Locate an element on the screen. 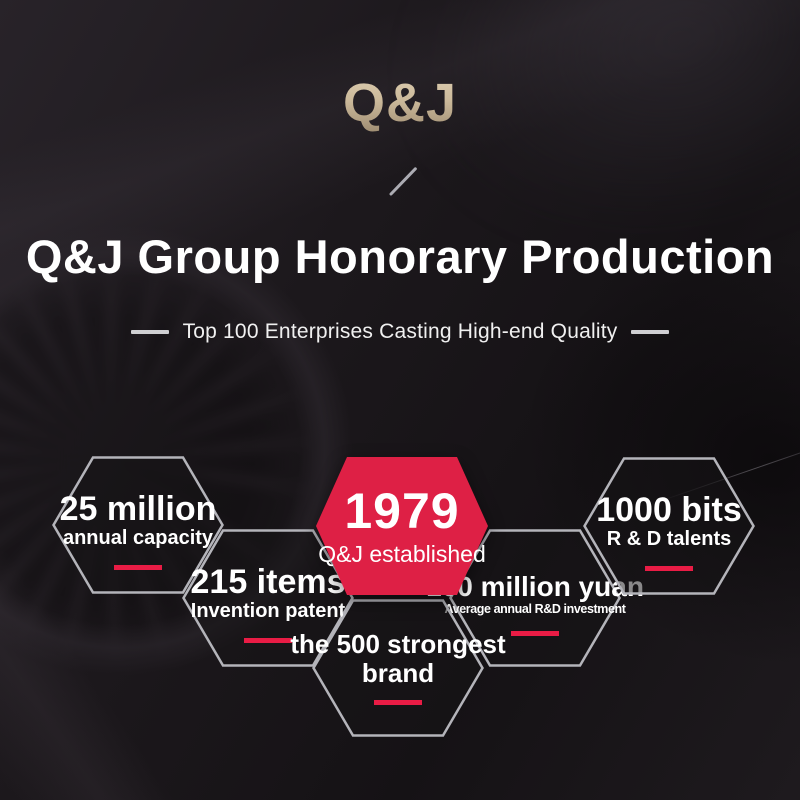  brand-logo: Q&J is located at coordinates (400, 103).